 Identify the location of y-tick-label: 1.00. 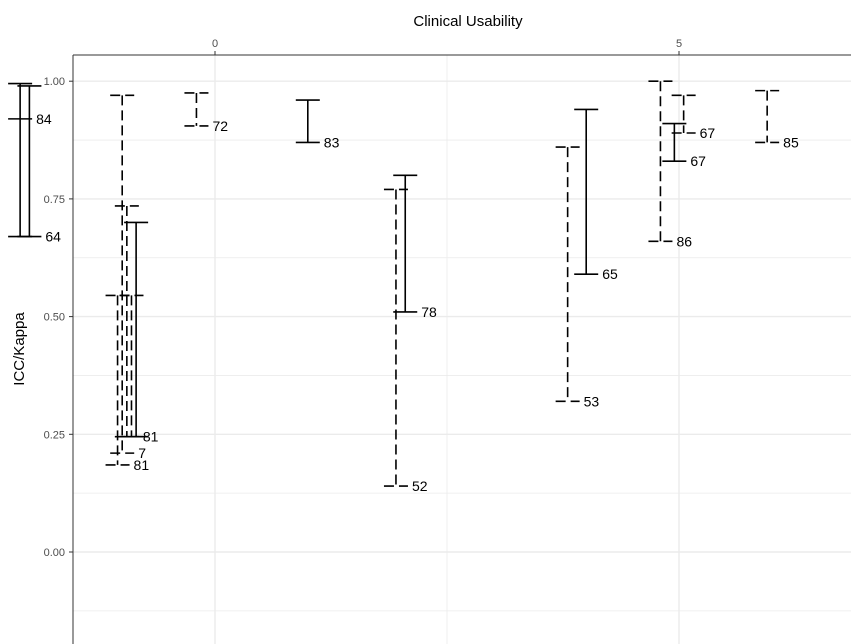
(54, 82).